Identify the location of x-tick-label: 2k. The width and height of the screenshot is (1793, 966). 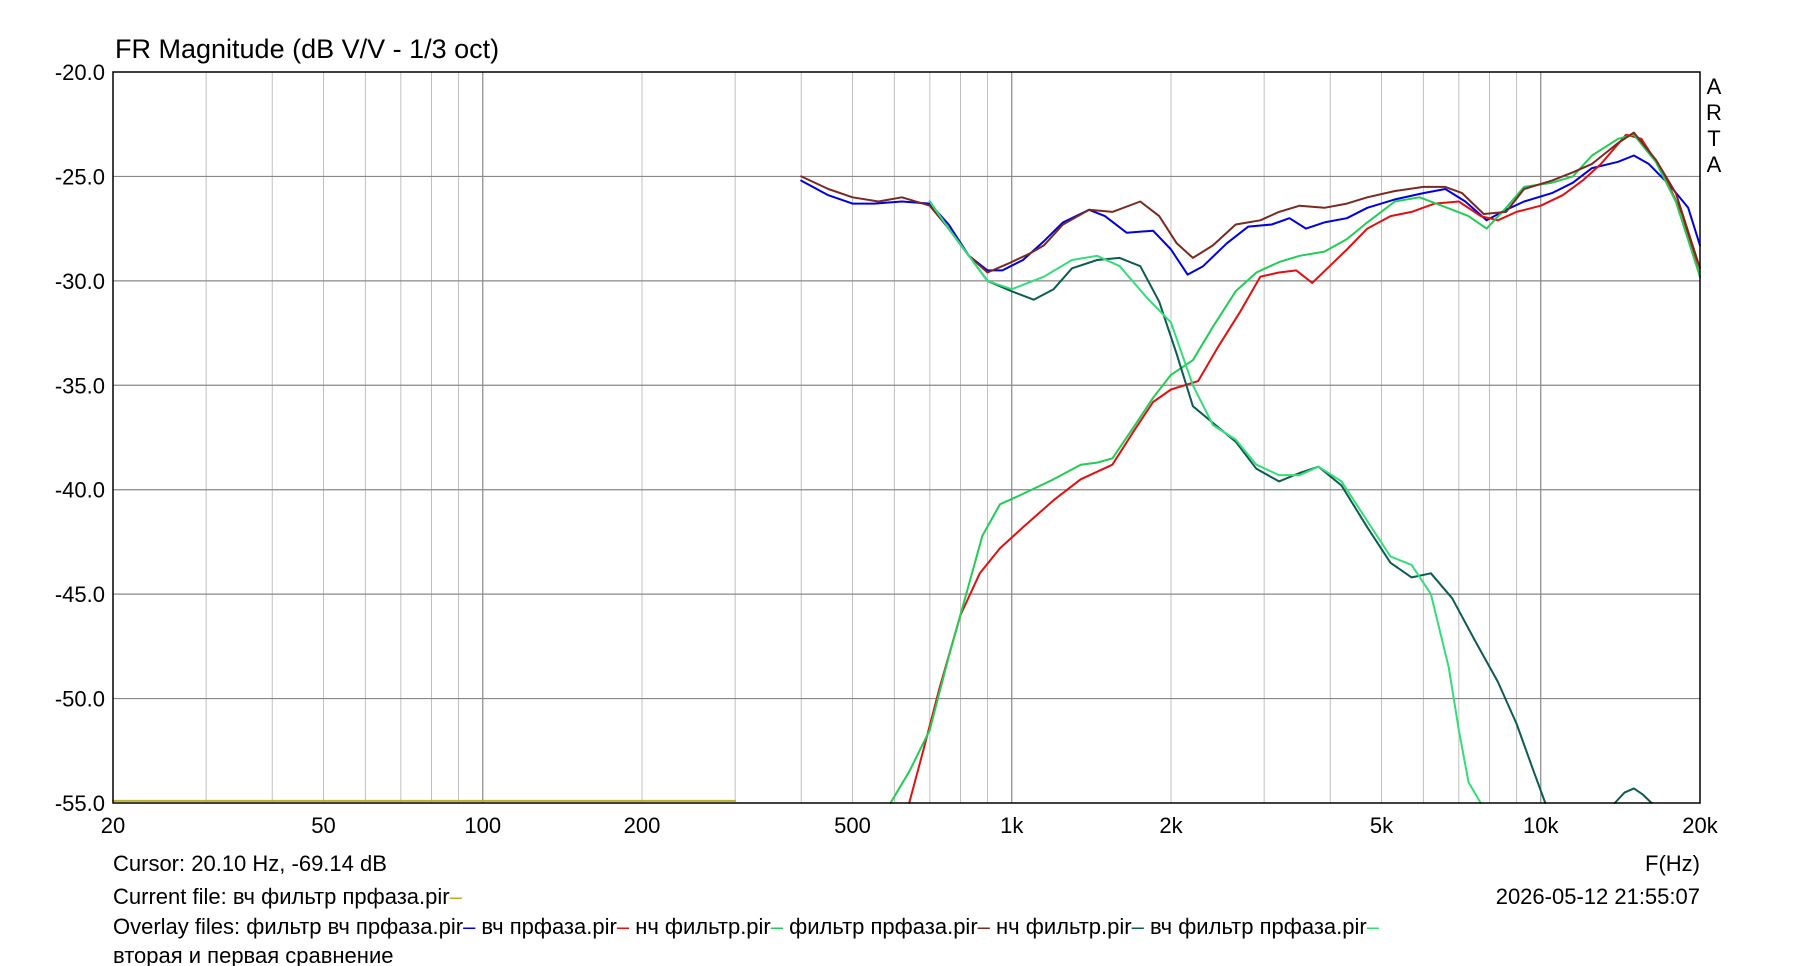
(1171, 825).